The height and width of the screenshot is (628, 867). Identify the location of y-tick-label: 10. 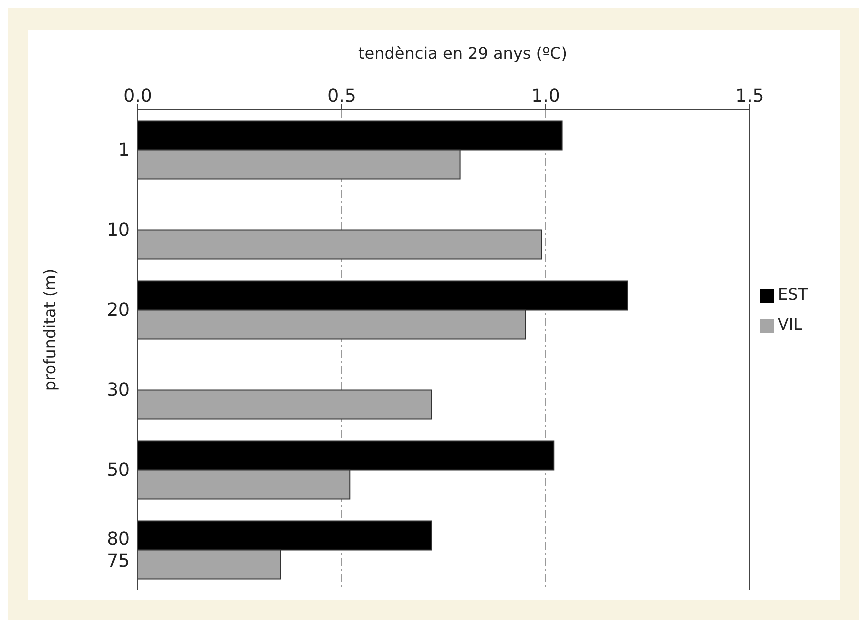
(118, 230).